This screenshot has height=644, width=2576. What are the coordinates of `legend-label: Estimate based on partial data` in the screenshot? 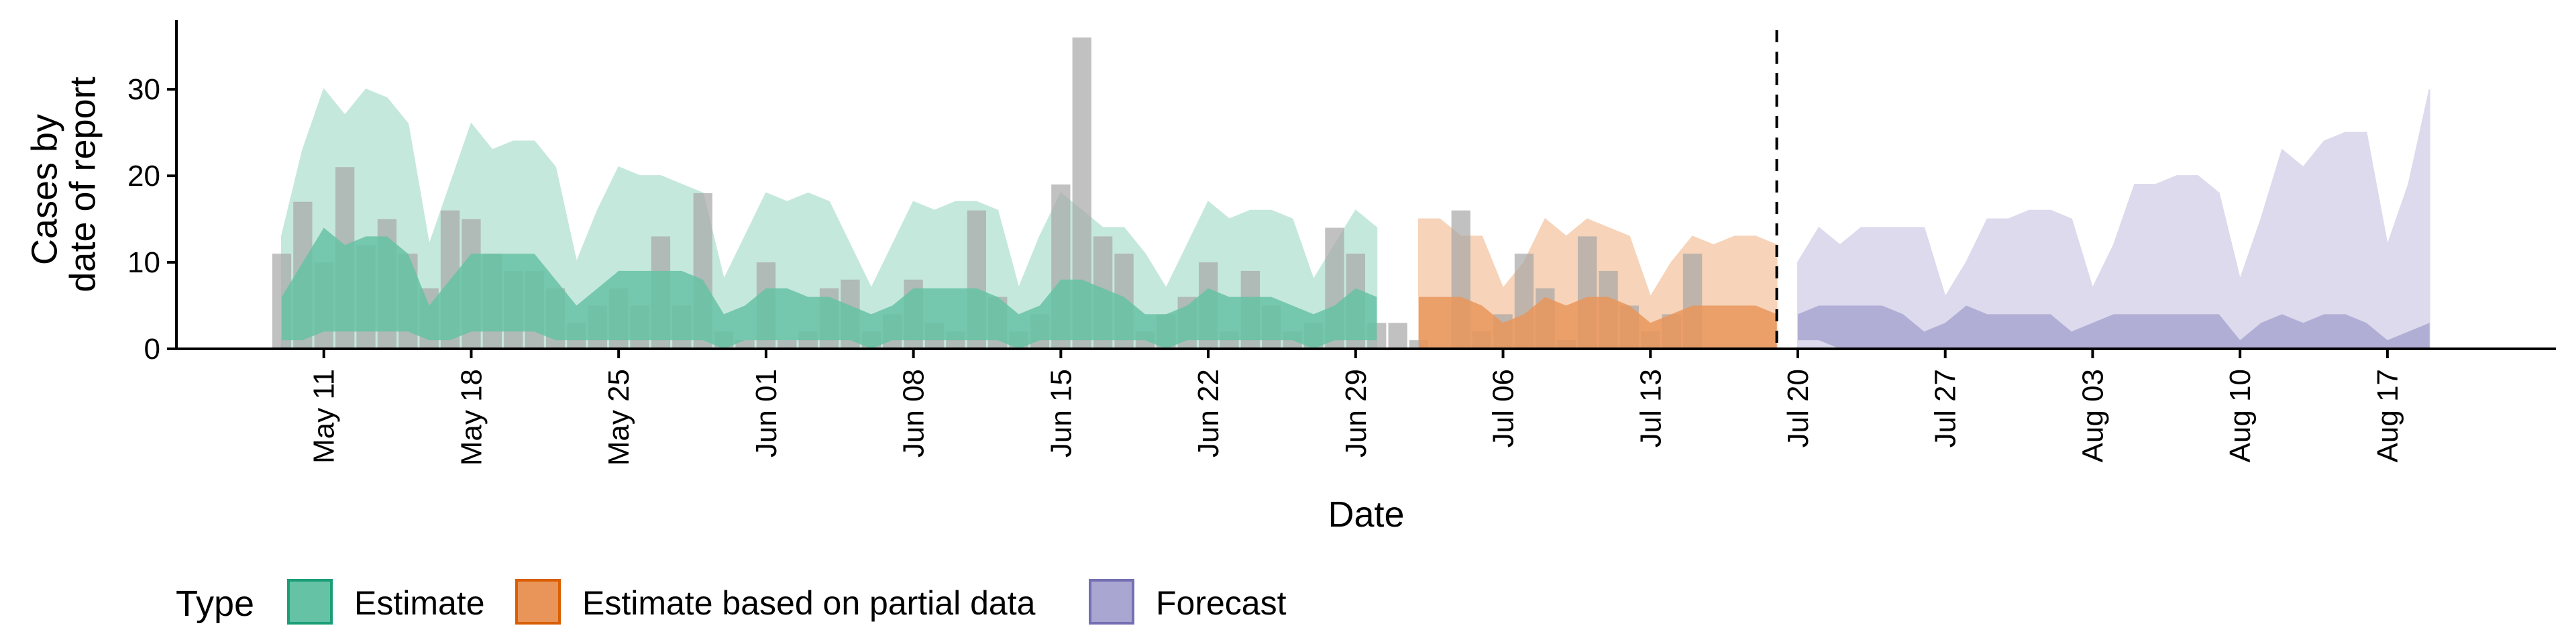 It's located at (809, 603).